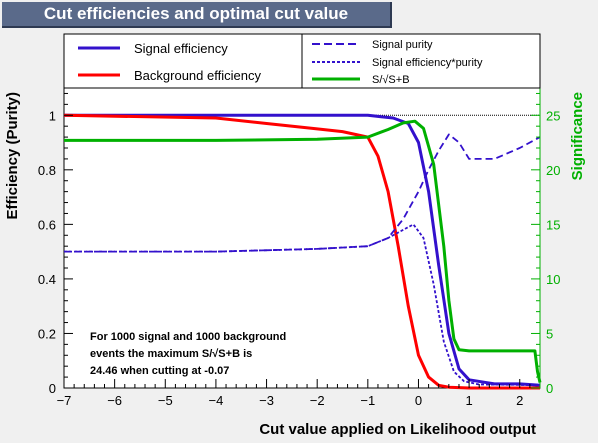  I want to click on y-tick-label: 0.4, so click(47, 279).